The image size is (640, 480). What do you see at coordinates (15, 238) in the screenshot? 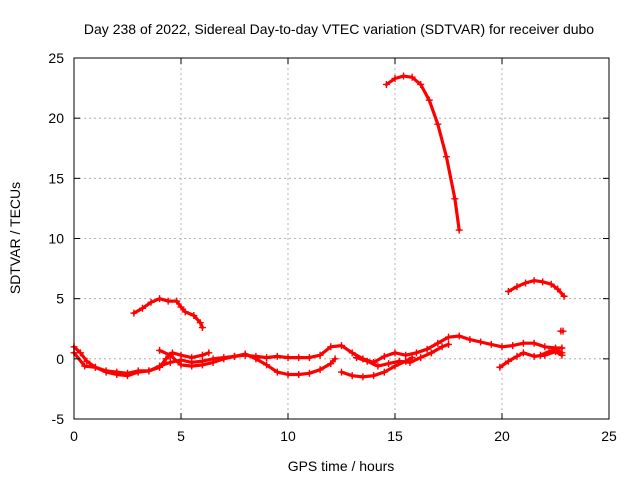
I see `y-axis-label: SDTVAR / TECUs` at bounding box center [15, 238].